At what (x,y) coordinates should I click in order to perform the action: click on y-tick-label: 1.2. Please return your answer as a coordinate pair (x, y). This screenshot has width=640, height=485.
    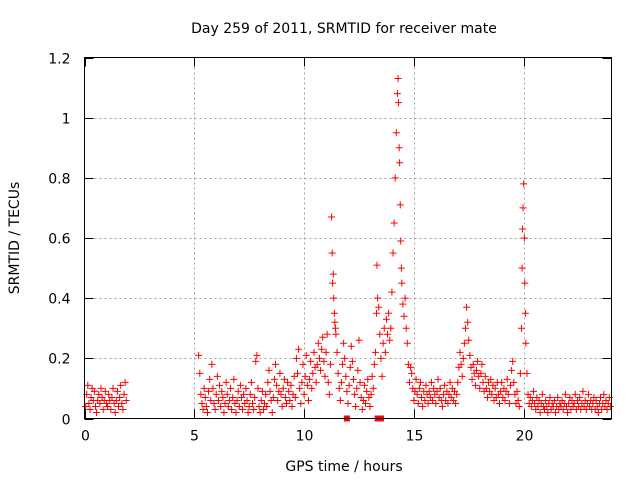
    Looking at the image, I should click on (59, 60).